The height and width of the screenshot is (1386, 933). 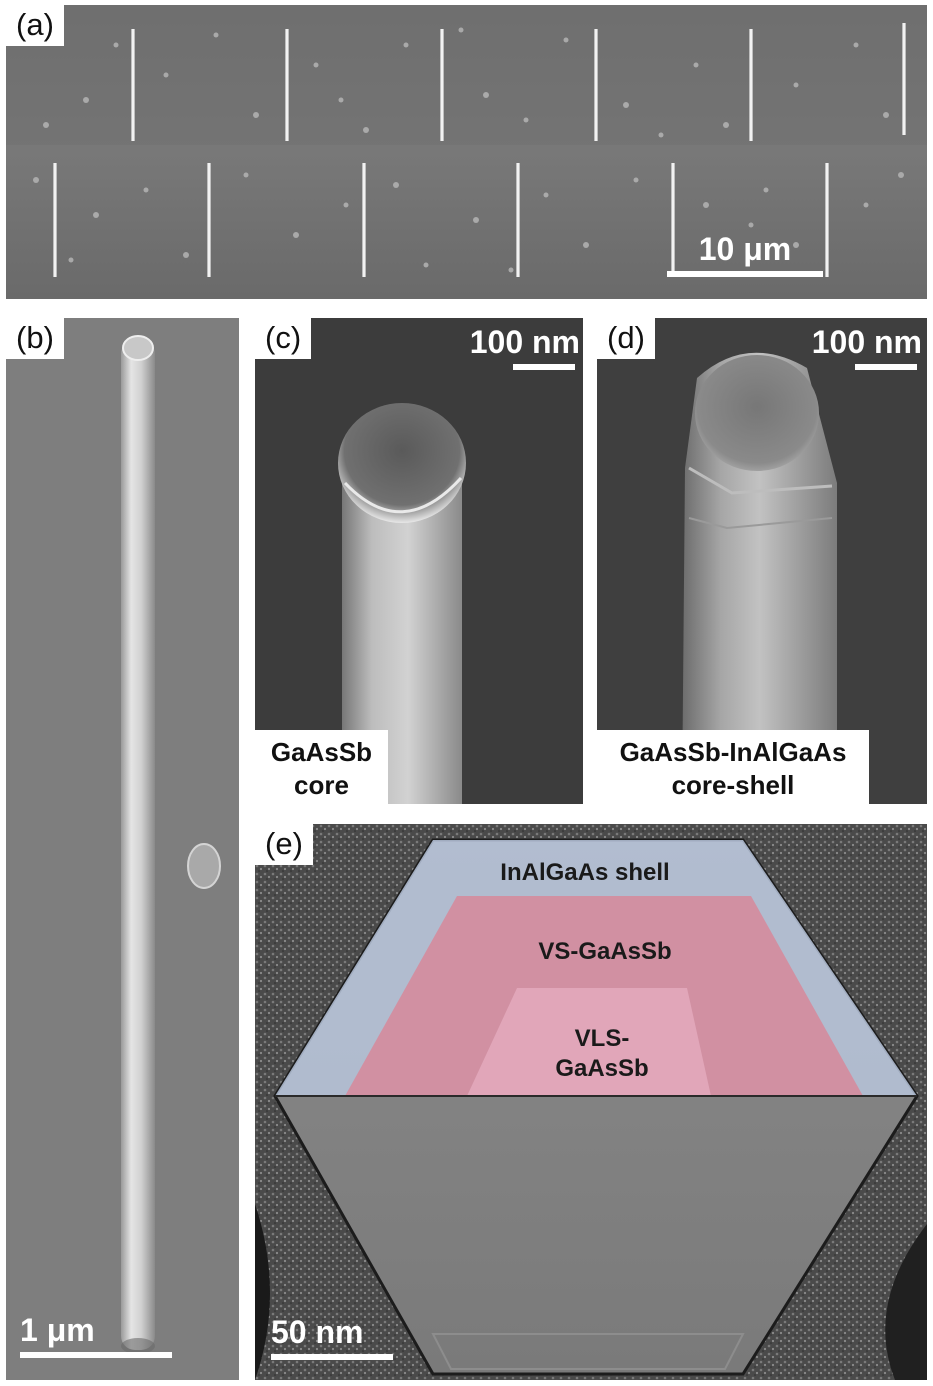 I want to click on panel-d-scale-bar: 100 nm, so click(x=859, y=348).